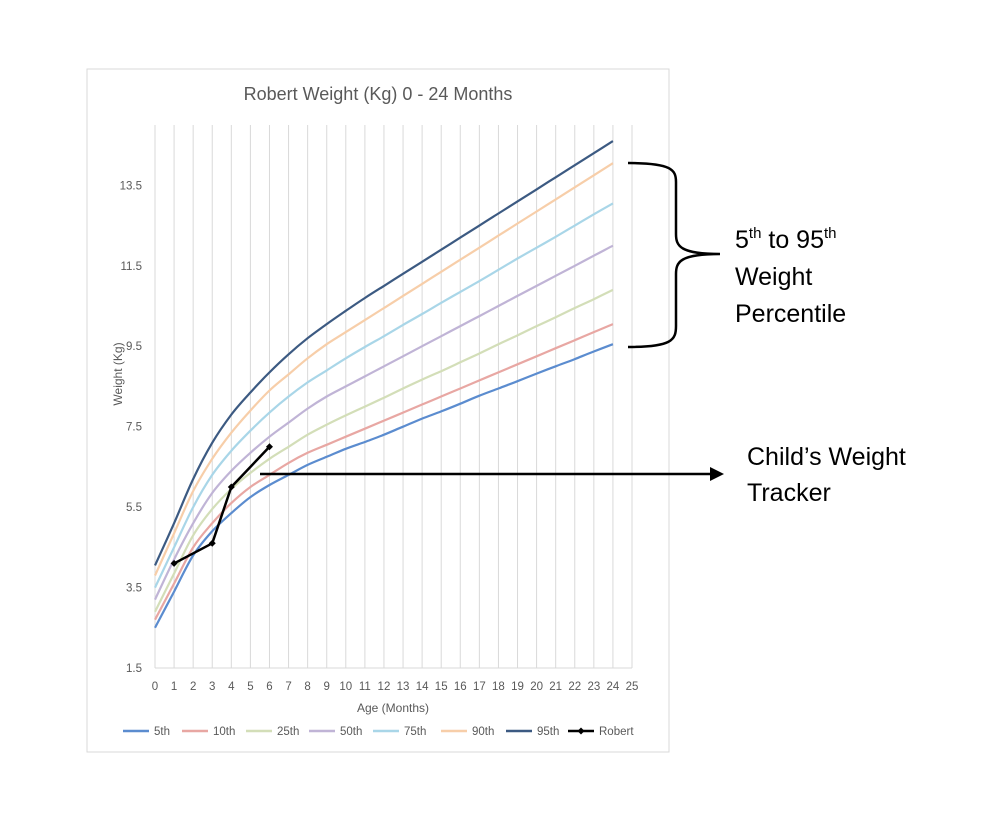 The image size is (1005, 839). What do you see at coordinates (162, 732) in the screenshot?
I see `legend-label-5th: 5th` at bounding box center [162, 732].